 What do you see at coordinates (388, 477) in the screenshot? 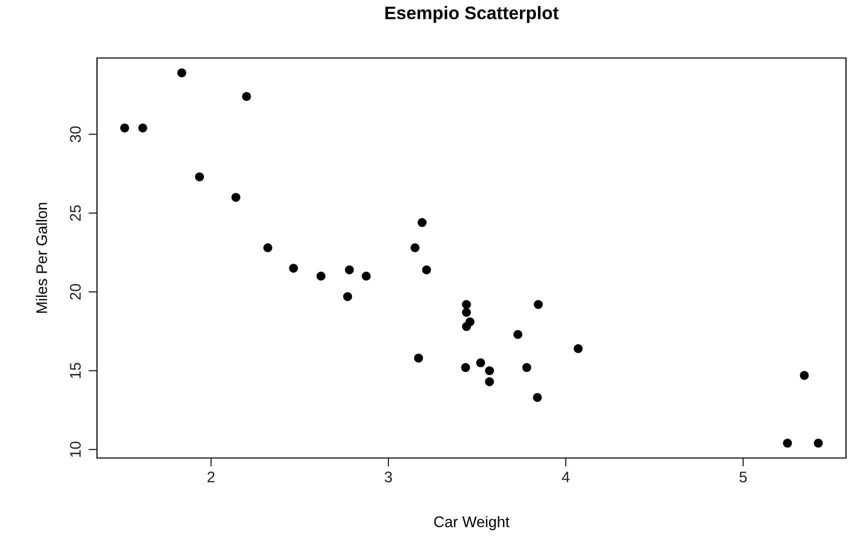
I see `x-tick-label: 3` at bounding box center [388, 477].